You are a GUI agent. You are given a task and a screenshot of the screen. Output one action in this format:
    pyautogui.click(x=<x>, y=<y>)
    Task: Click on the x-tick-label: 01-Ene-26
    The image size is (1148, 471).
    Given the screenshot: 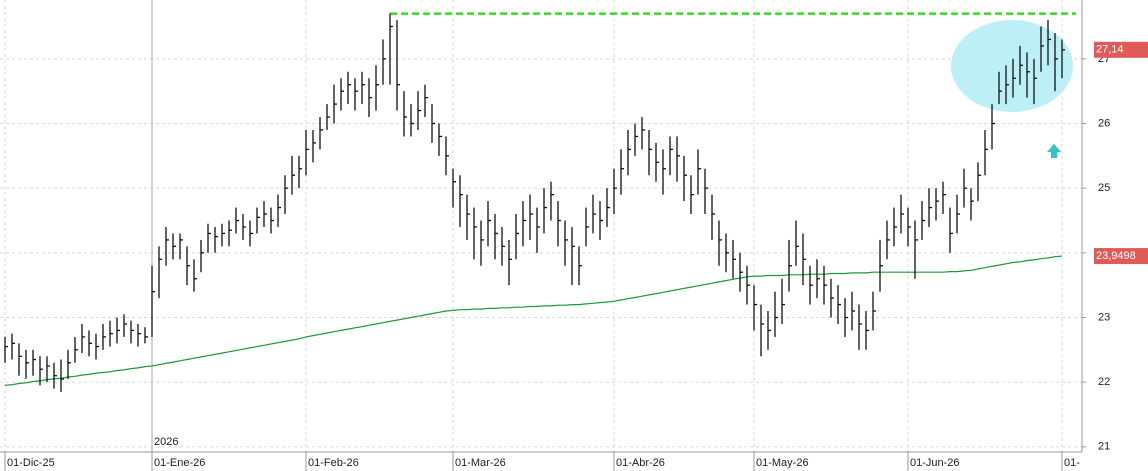 What is the action you would take?
    pyautogui.click(x=179, y=463)
    